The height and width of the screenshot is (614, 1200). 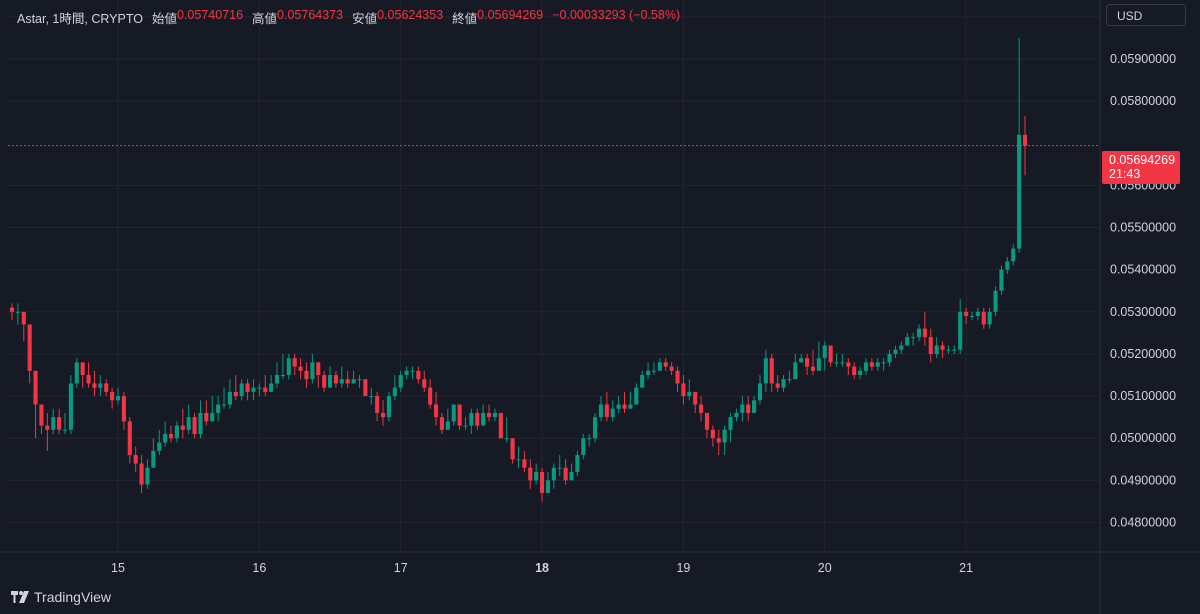 I want to click on low-label: 安値, so click(x=365, y=19).